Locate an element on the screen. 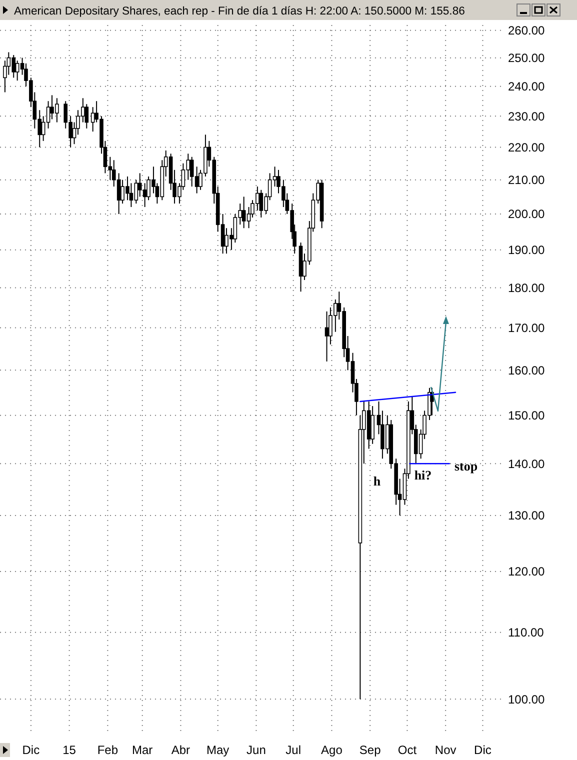  y-tick-label: 210.00 is located at coordinates (527, 180).